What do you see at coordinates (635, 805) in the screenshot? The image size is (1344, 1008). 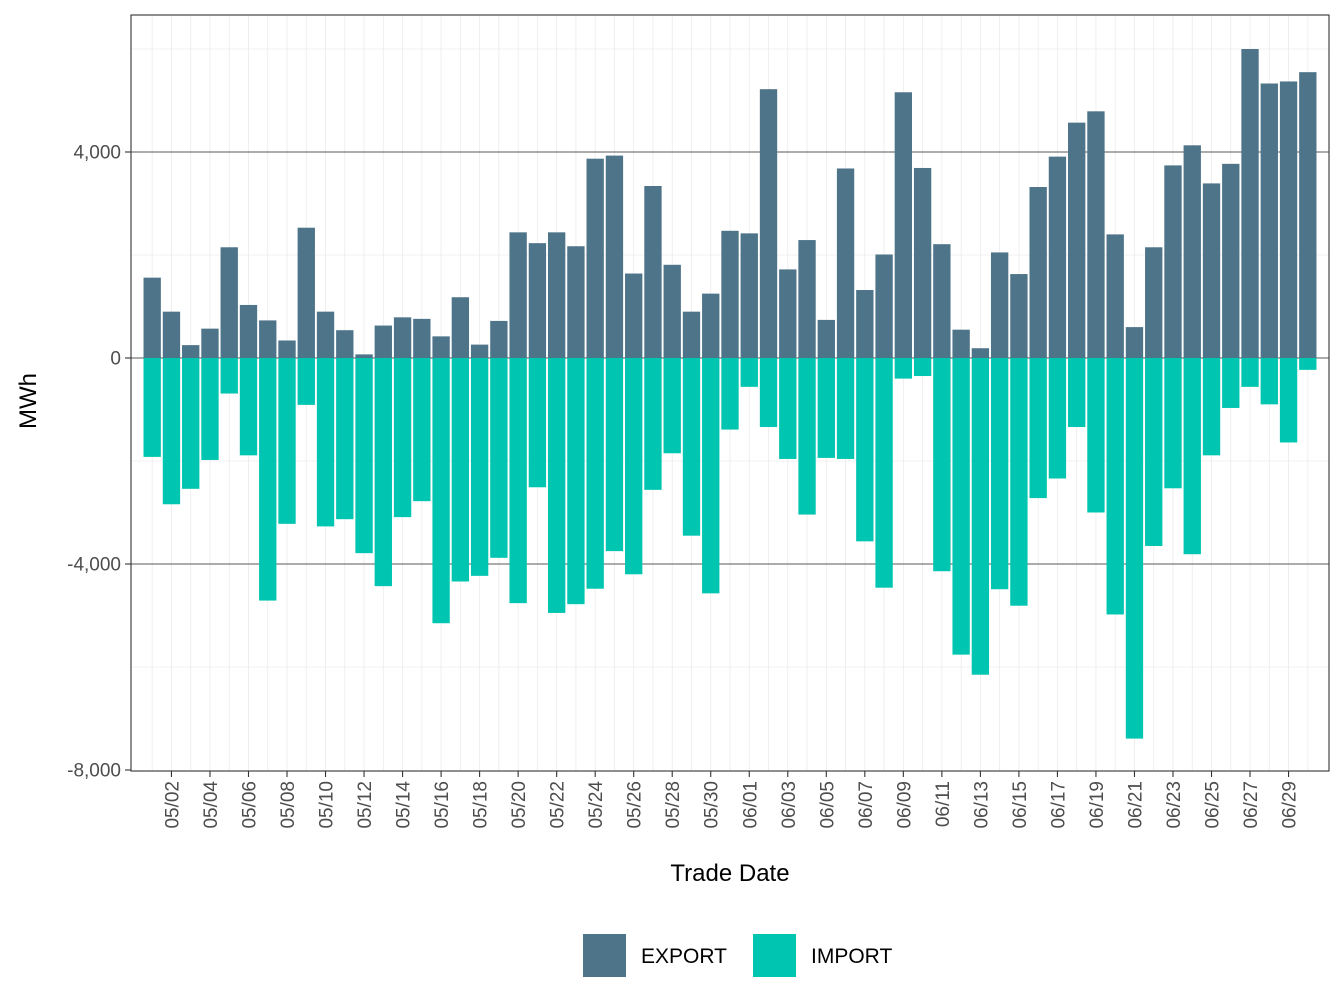 I see `x-tick-label: 05/26` at bounding box center [635, 805].